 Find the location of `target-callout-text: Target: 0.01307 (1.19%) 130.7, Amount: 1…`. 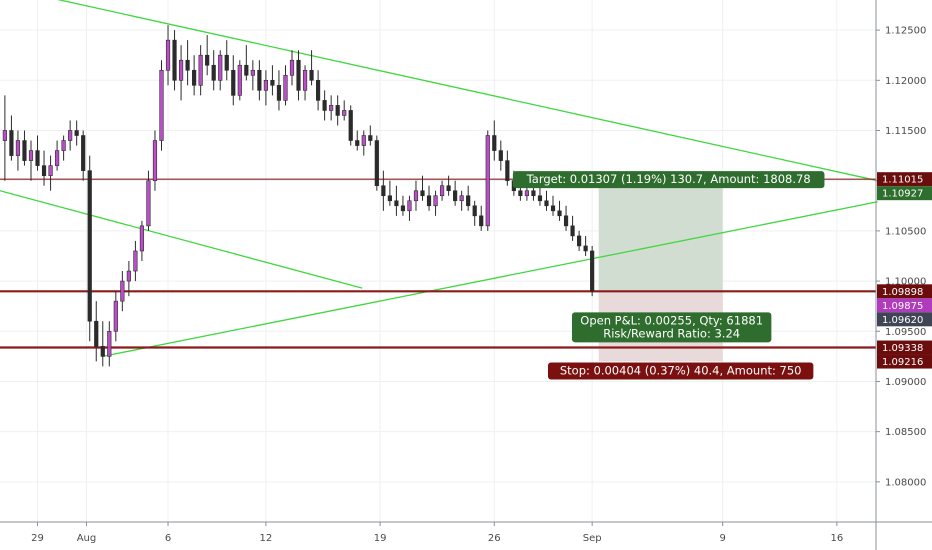

target-callout-text: Target: 0.01307 (1.19%) 130.7, Amount: 1… is located at coordinates (668, 179).